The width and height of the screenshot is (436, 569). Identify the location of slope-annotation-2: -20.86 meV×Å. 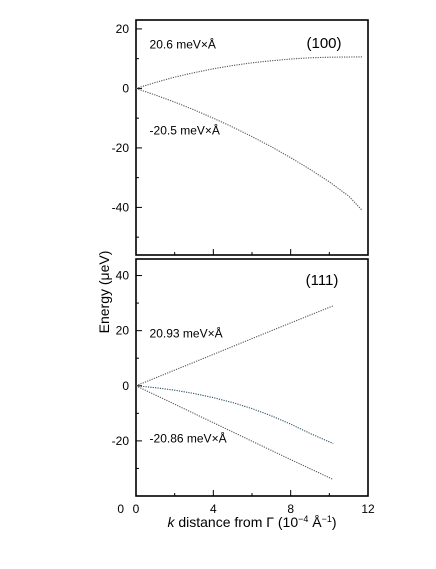
(188, 437).